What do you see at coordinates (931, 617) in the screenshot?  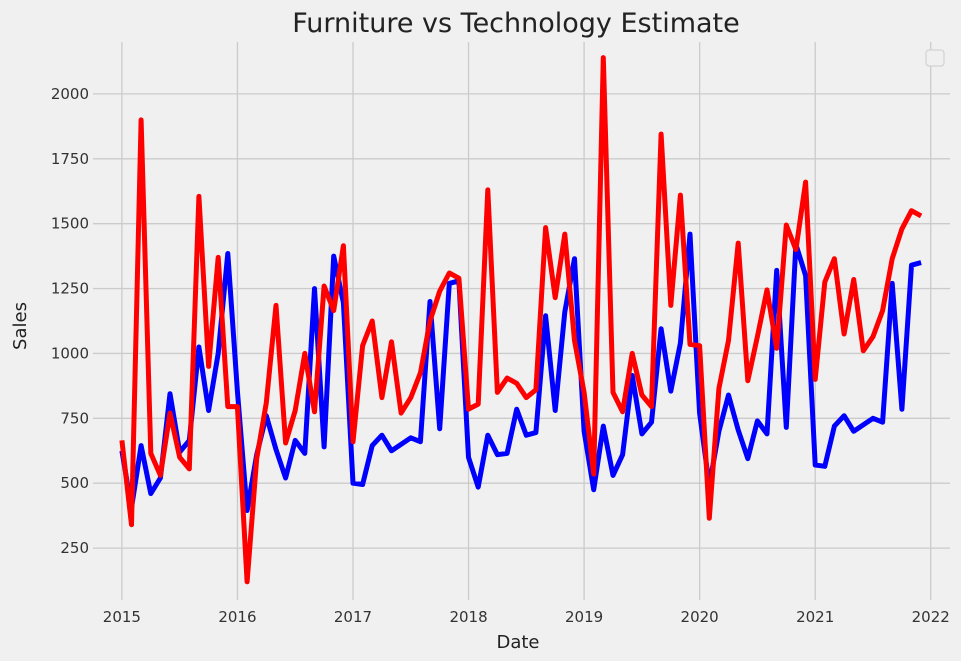 I see `x-tick-label: 2022` at bounding box center [931, 617].